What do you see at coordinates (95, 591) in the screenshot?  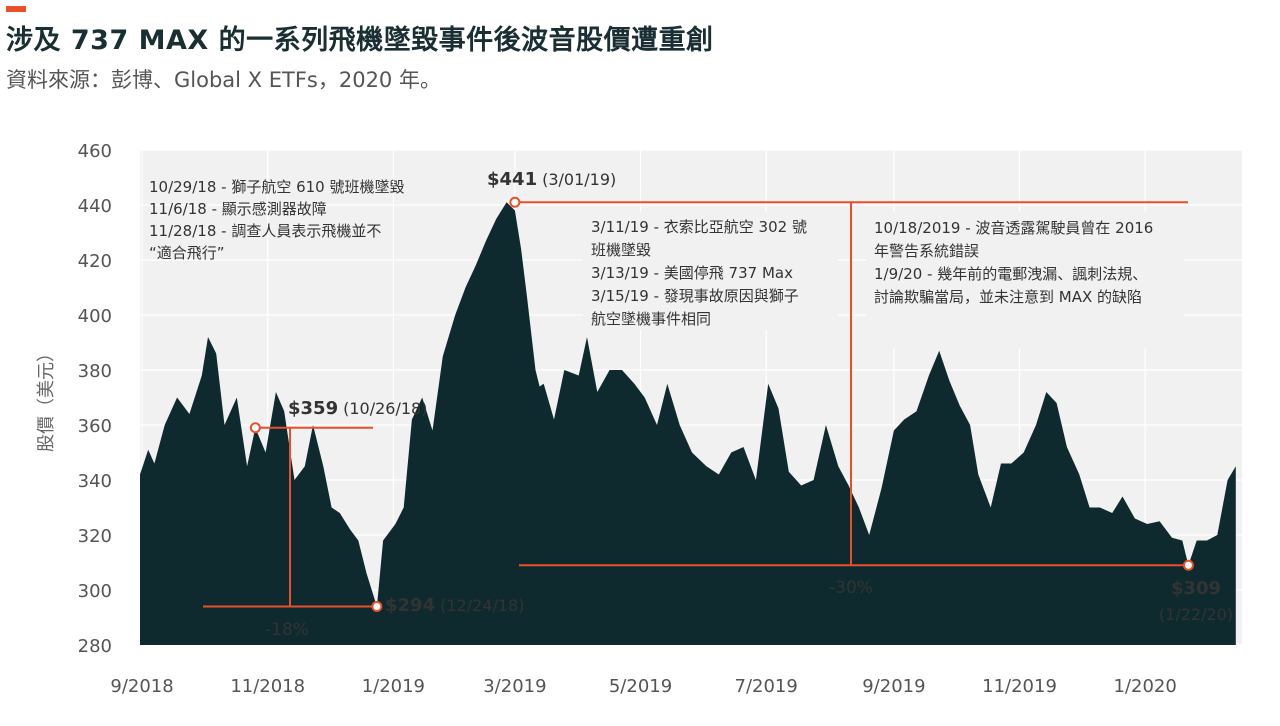 I see `y-tick-label: 300` at bounding box center [95, 591].